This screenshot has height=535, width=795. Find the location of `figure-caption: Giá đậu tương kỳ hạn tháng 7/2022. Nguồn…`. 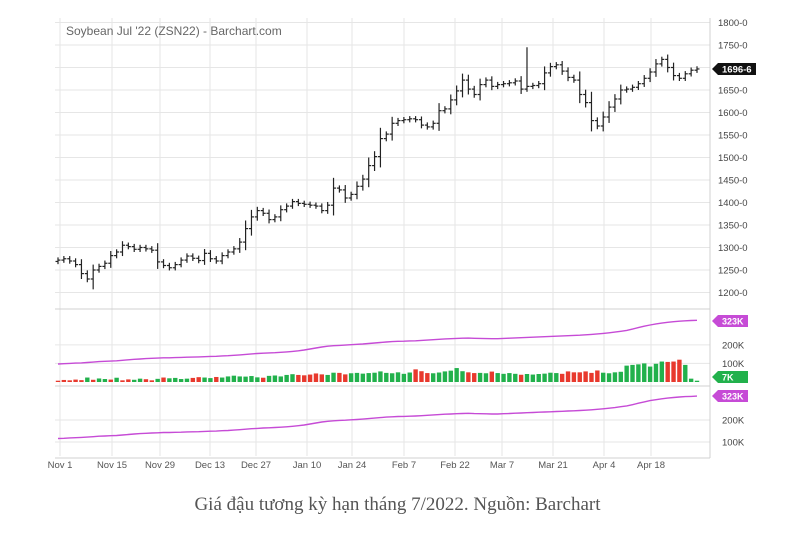

figure-caption: Giá đậu tương kỳ hạn tháng 7/2022. Nguồn… is located at coordinates (397, 504).